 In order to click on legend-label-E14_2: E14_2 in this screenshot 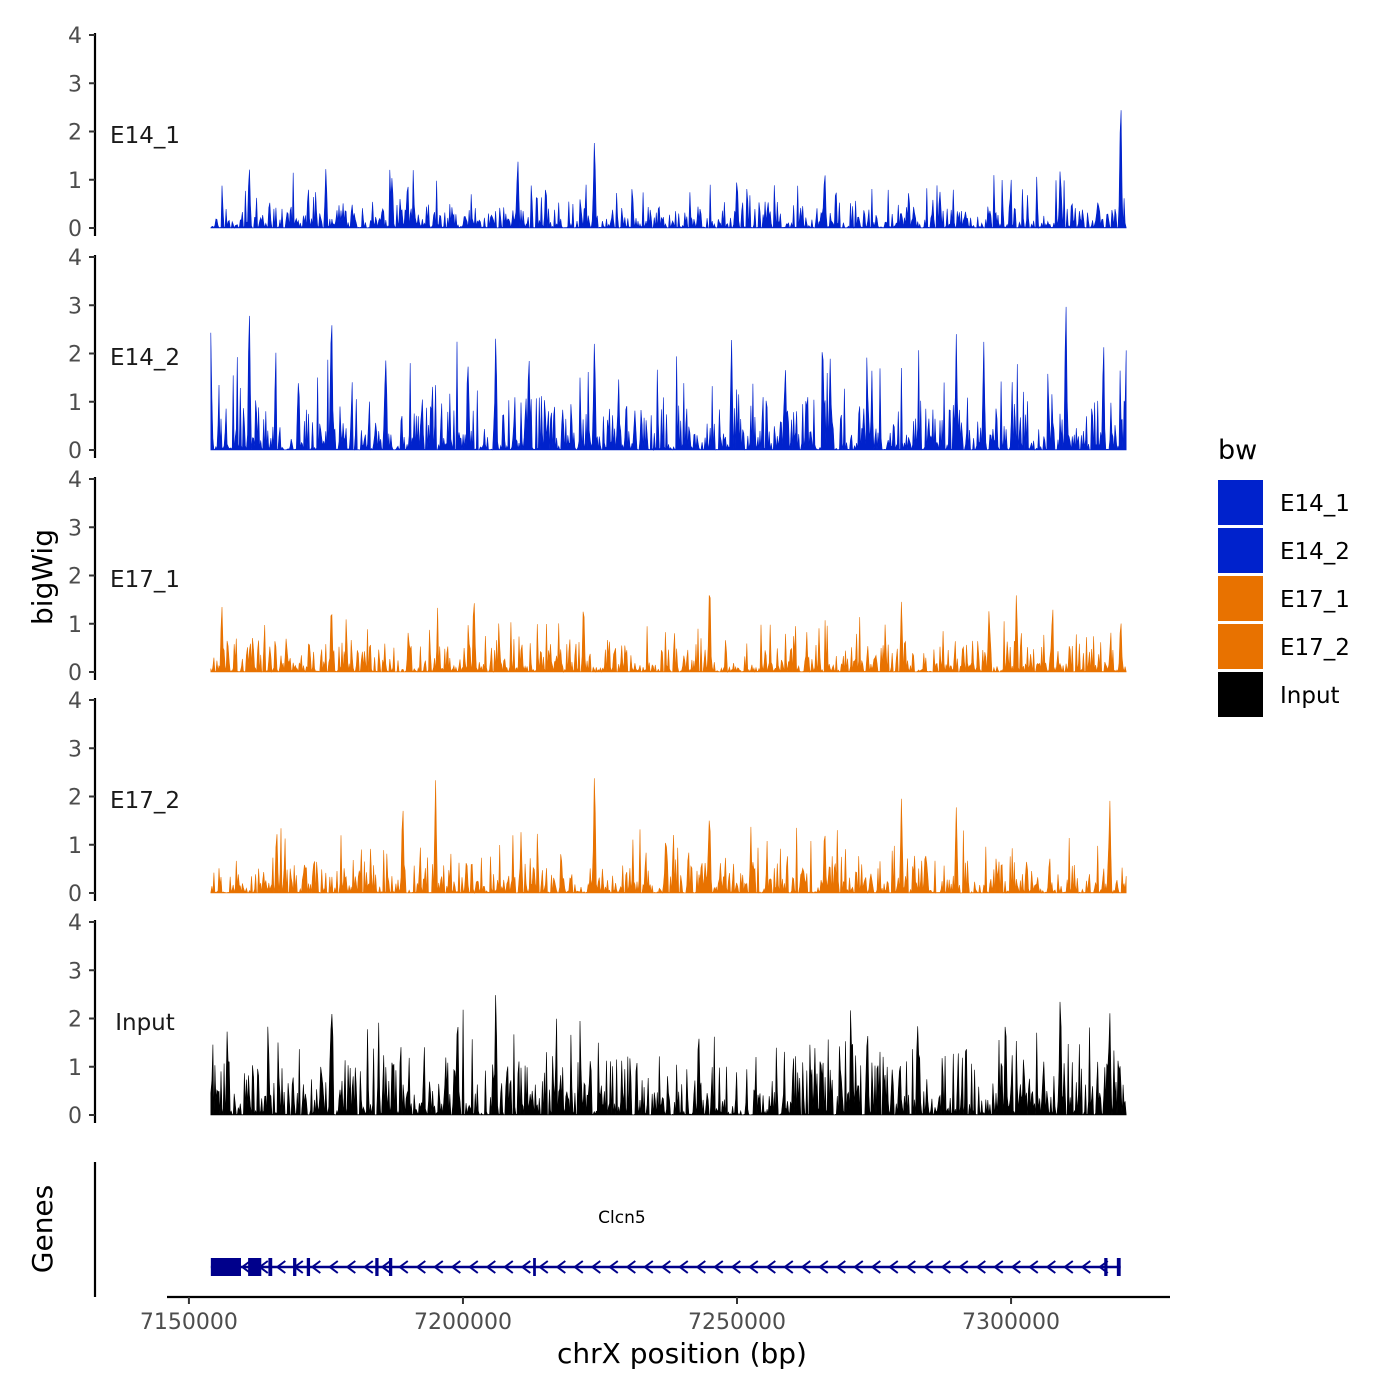, I will do `click(1315, 552)`.